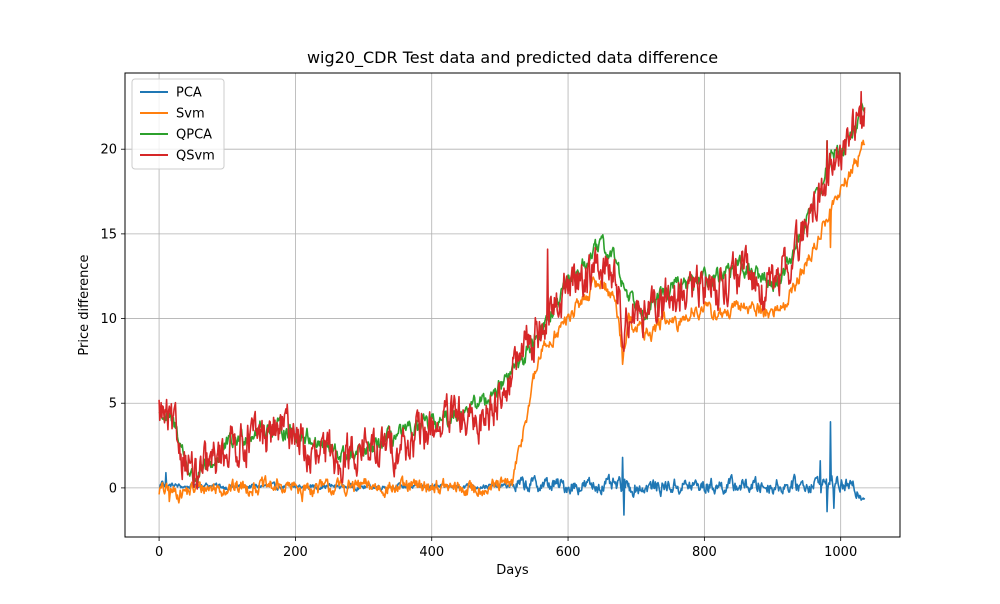 The width and height of the screenshot is (1000, 604). I want to click on legend-label-qpca: QPCA, so click(194, 135).